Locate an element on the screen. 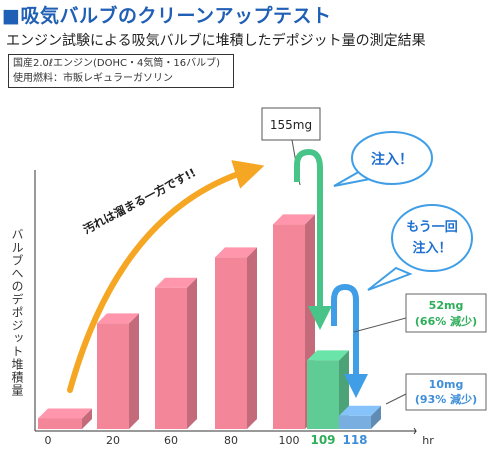 The image size is (501, 476). result2-pointer is located at coordinates (396, 399).